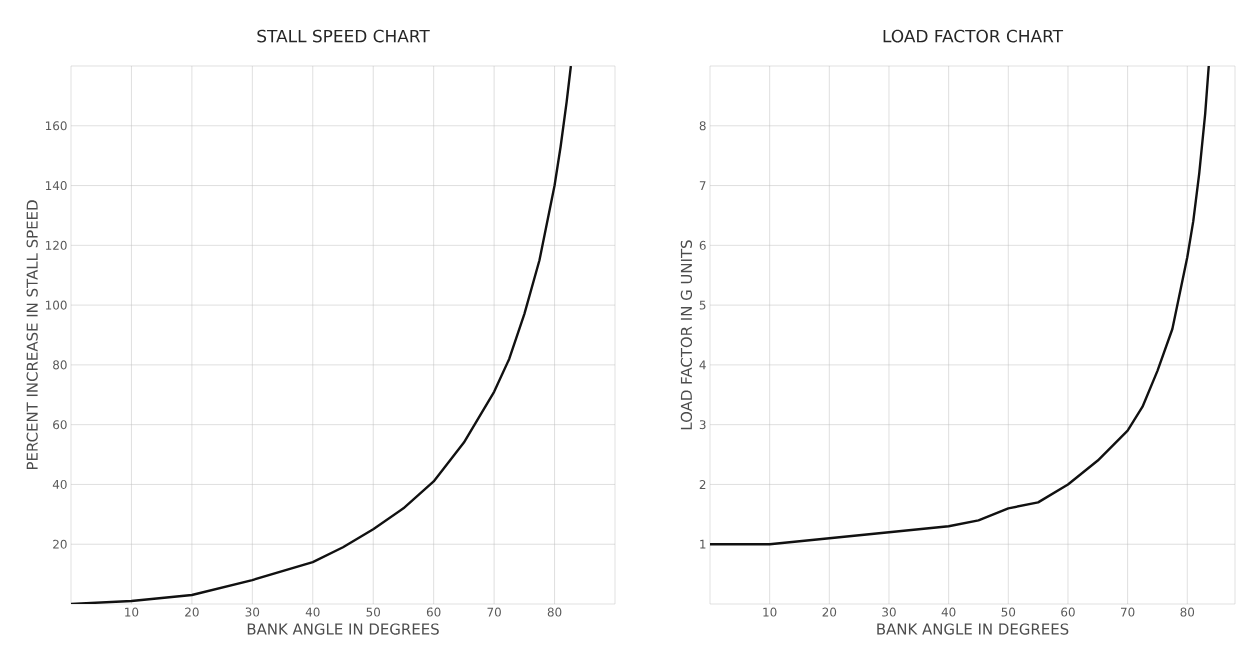 Image resolution: width=1241 pixels, height=651 pixels. What do you see at coordinates (60, 544) in the screenshot?
I see `y-tick-label: 20` at bounding box center [60, 544].